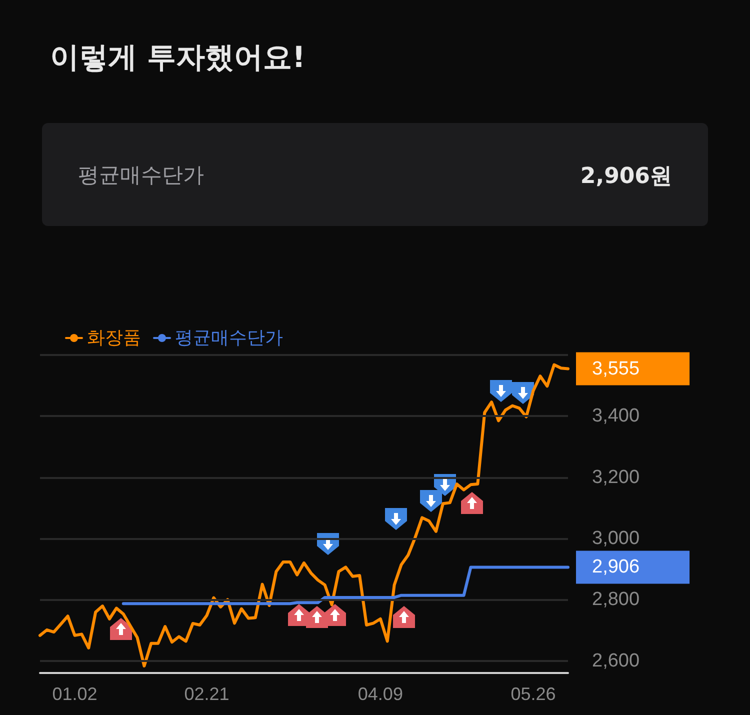 This screenshot has width=750, height=715. Describe the element at coordinates (616, 416) in the screenshot. I see `y-tick-label: 3,400` at that location.